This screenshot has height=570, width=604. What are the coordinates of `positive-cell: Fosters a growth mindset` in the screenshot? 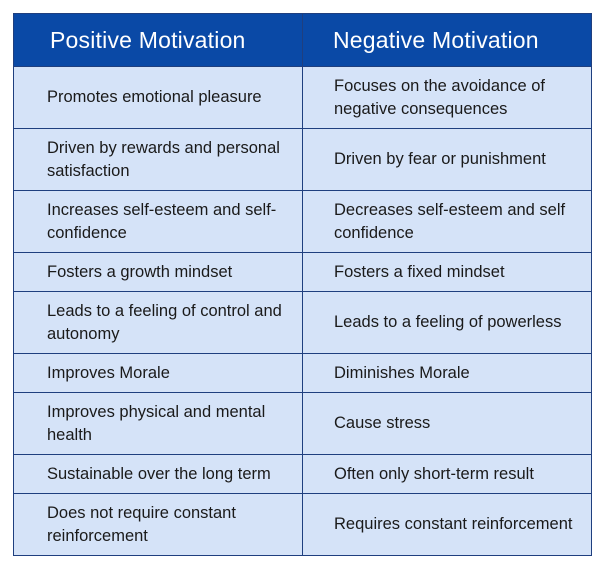 It's located at (158, 272).